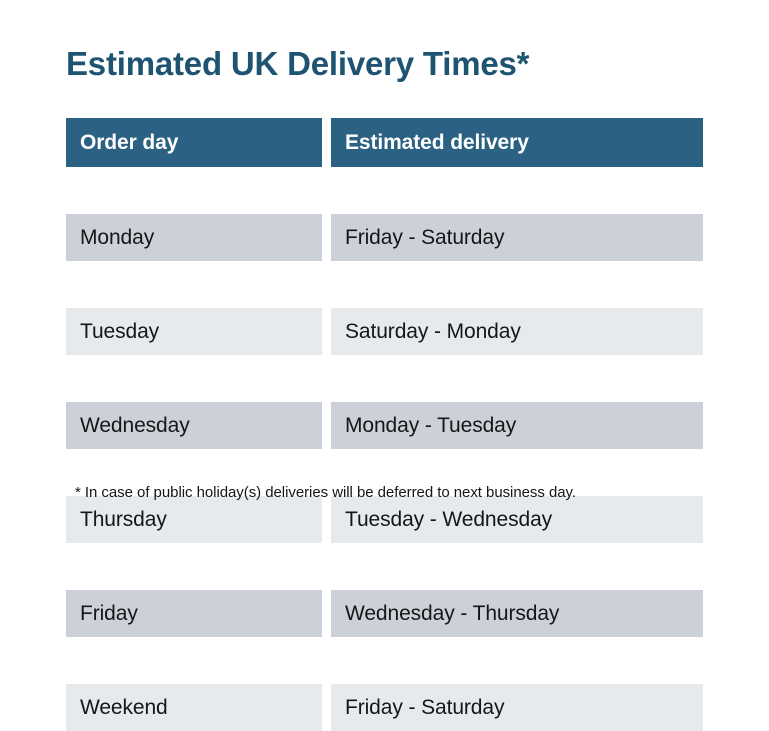  I want to click on column-header-order-day: Order day, so click(194, 142).